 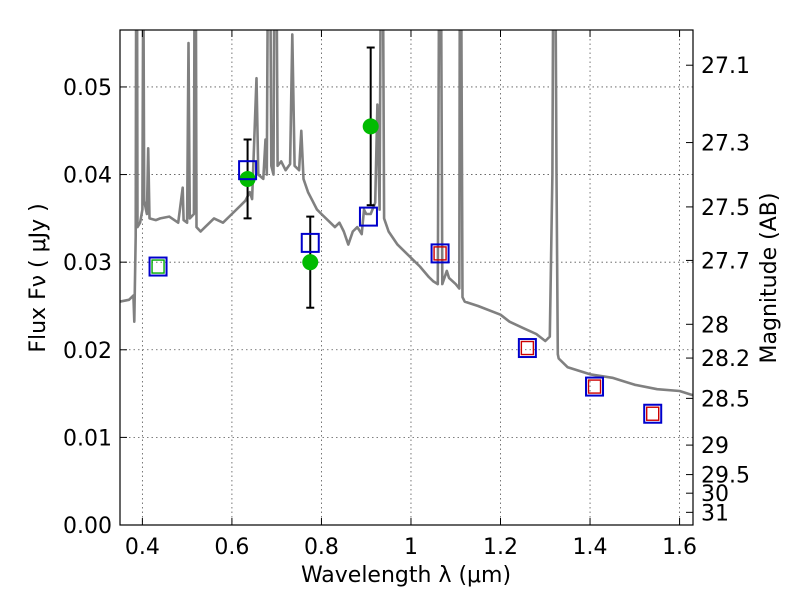 I want to click on x-tick-label: 1, so click(x=411, y=547).